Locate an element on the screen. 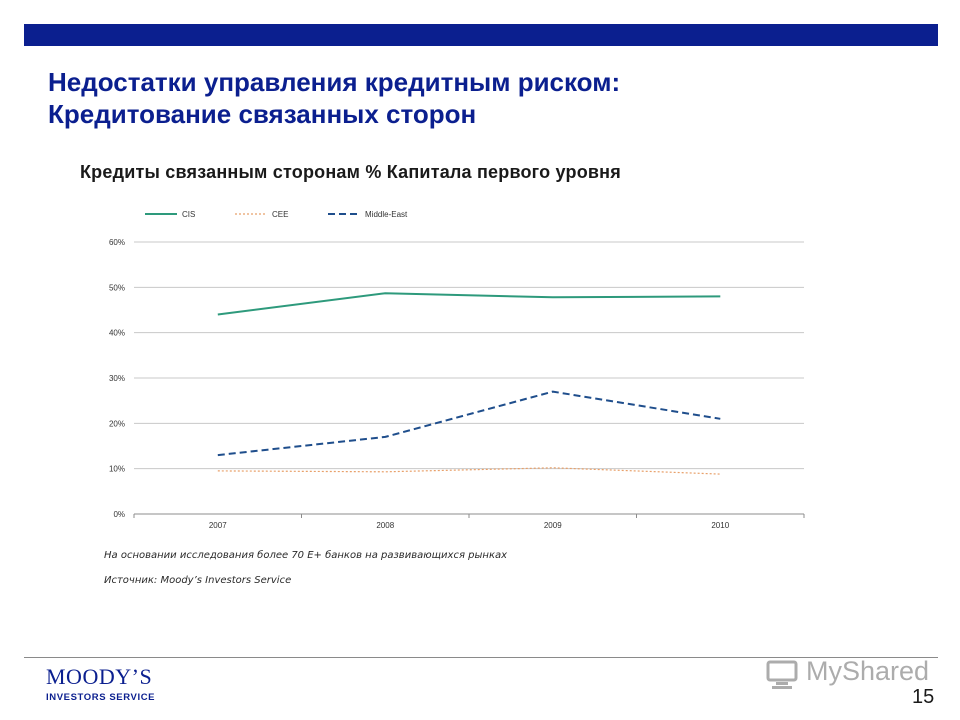  legend-label: CIS is located at coordinates (188, 214).